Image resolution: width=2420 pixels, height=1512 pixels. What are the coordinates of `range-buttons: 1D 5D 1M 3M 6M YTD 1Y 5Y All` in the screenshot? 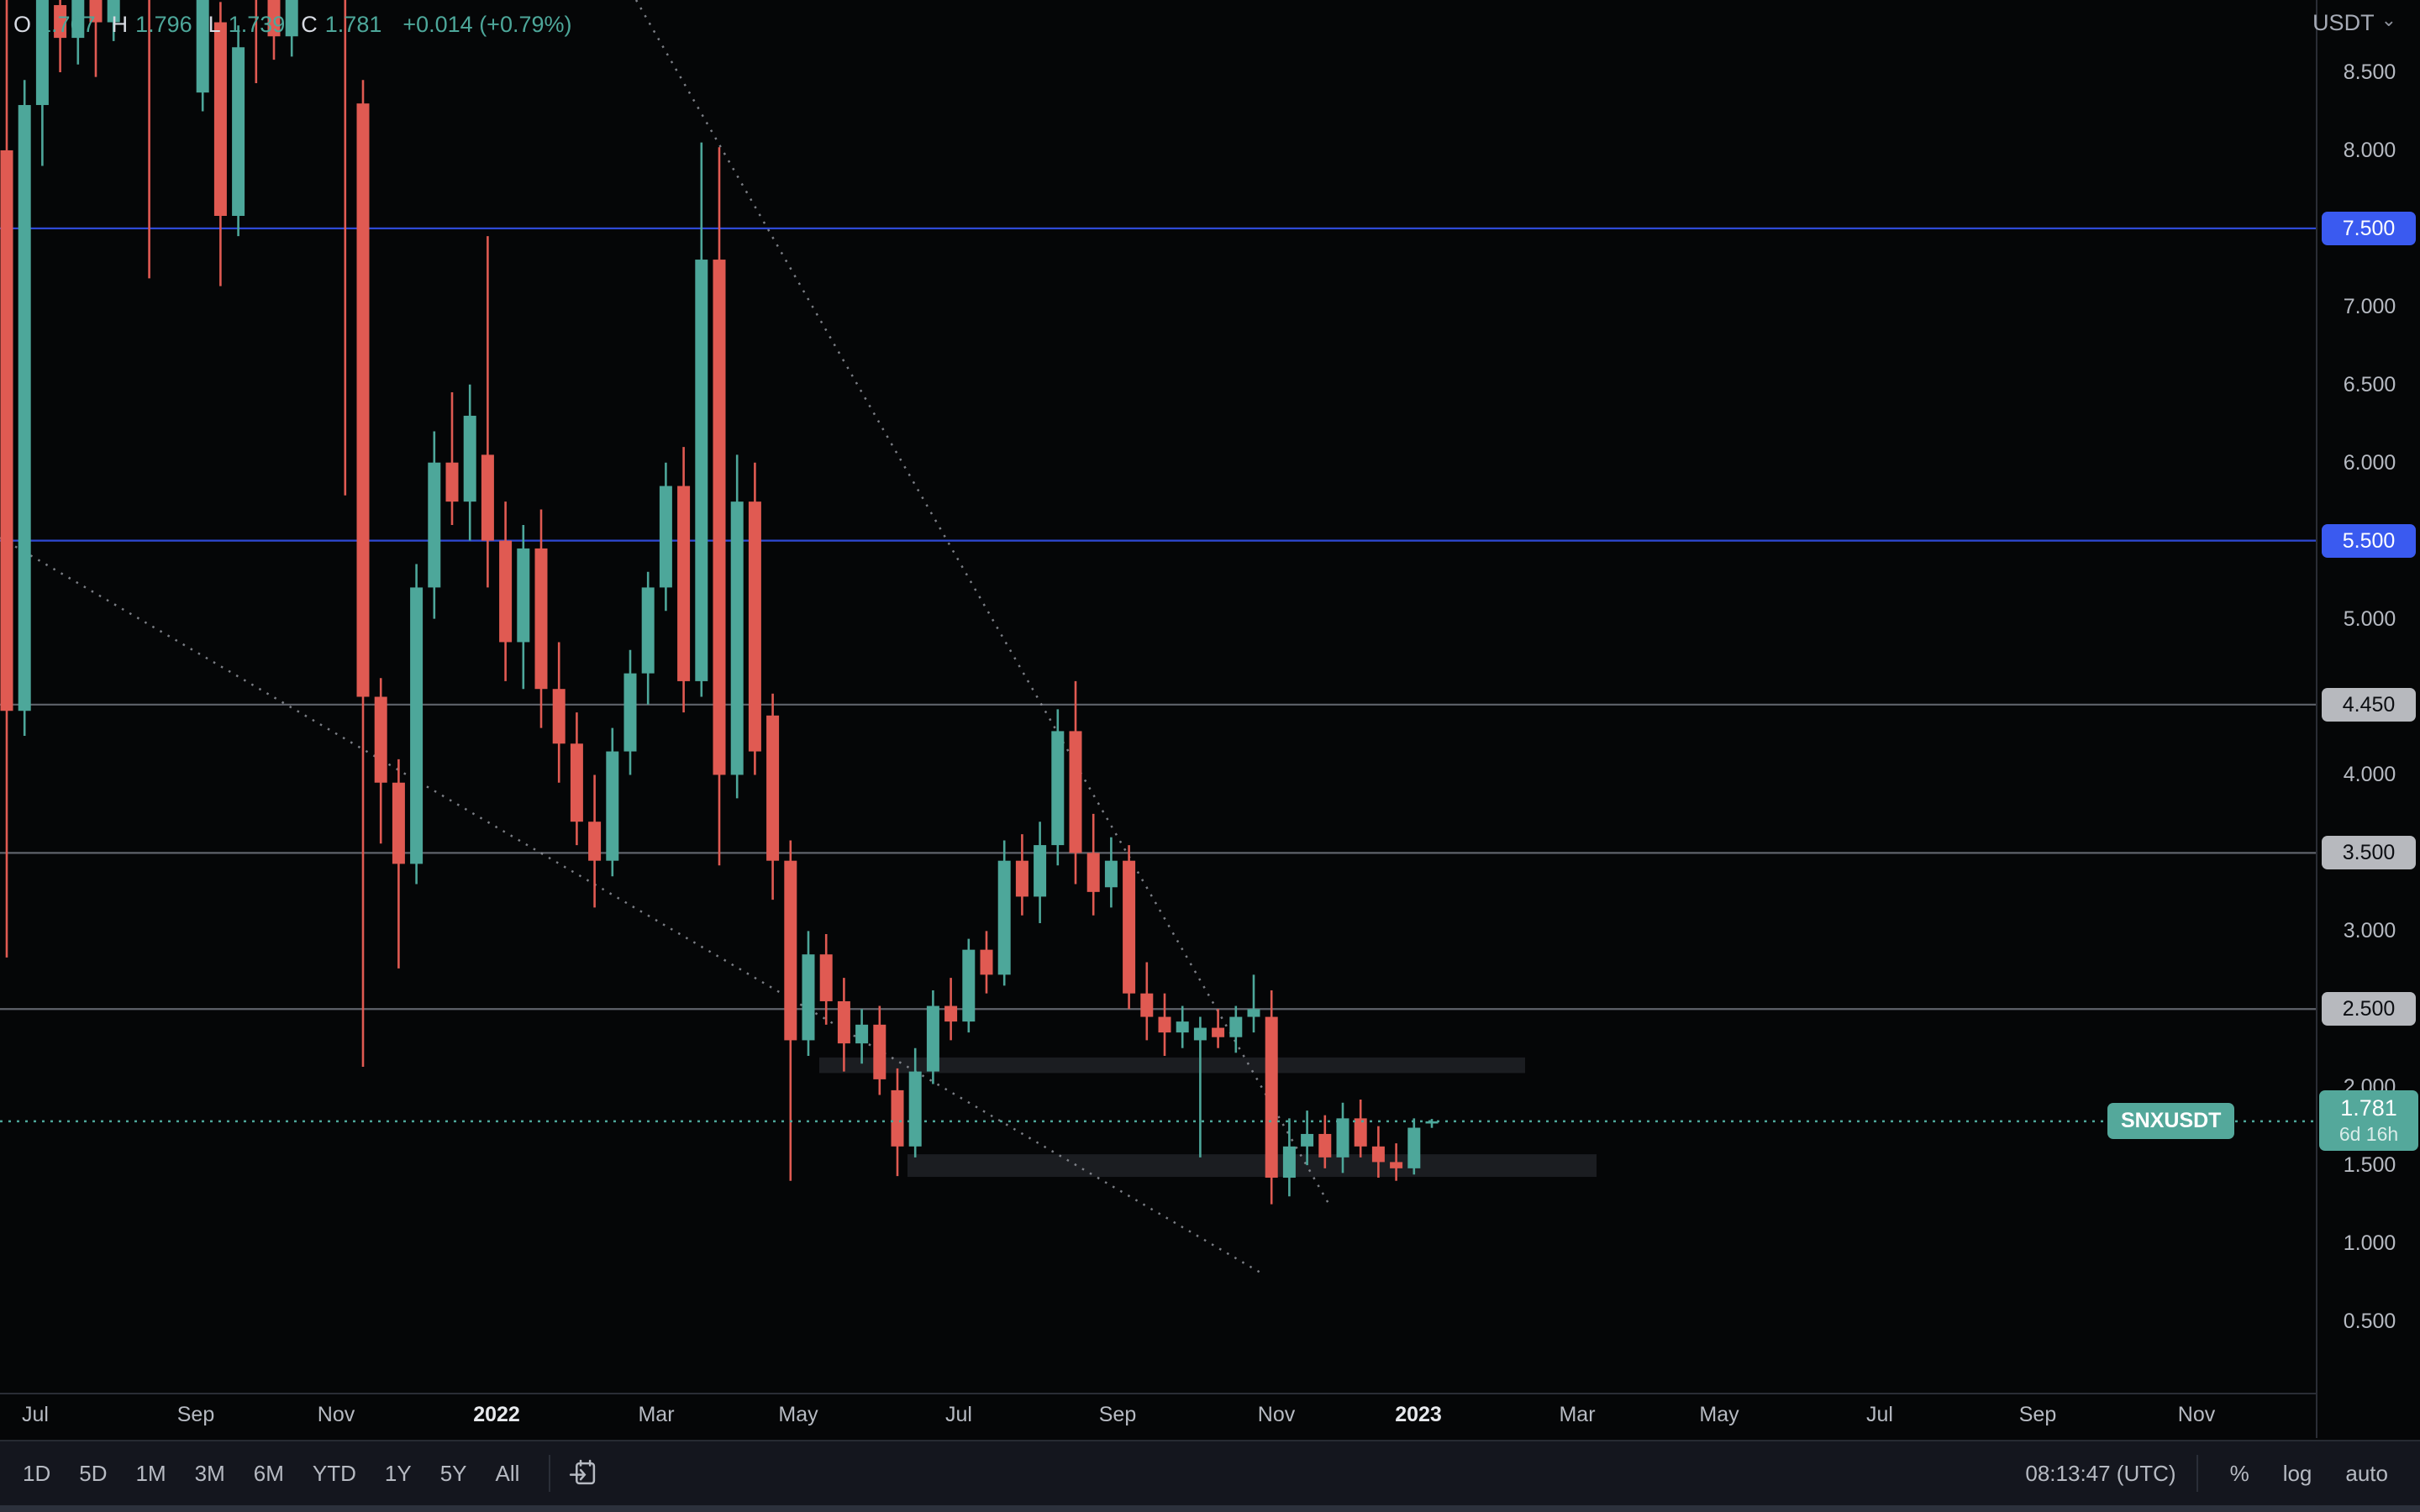 It's located at (267, 1474).